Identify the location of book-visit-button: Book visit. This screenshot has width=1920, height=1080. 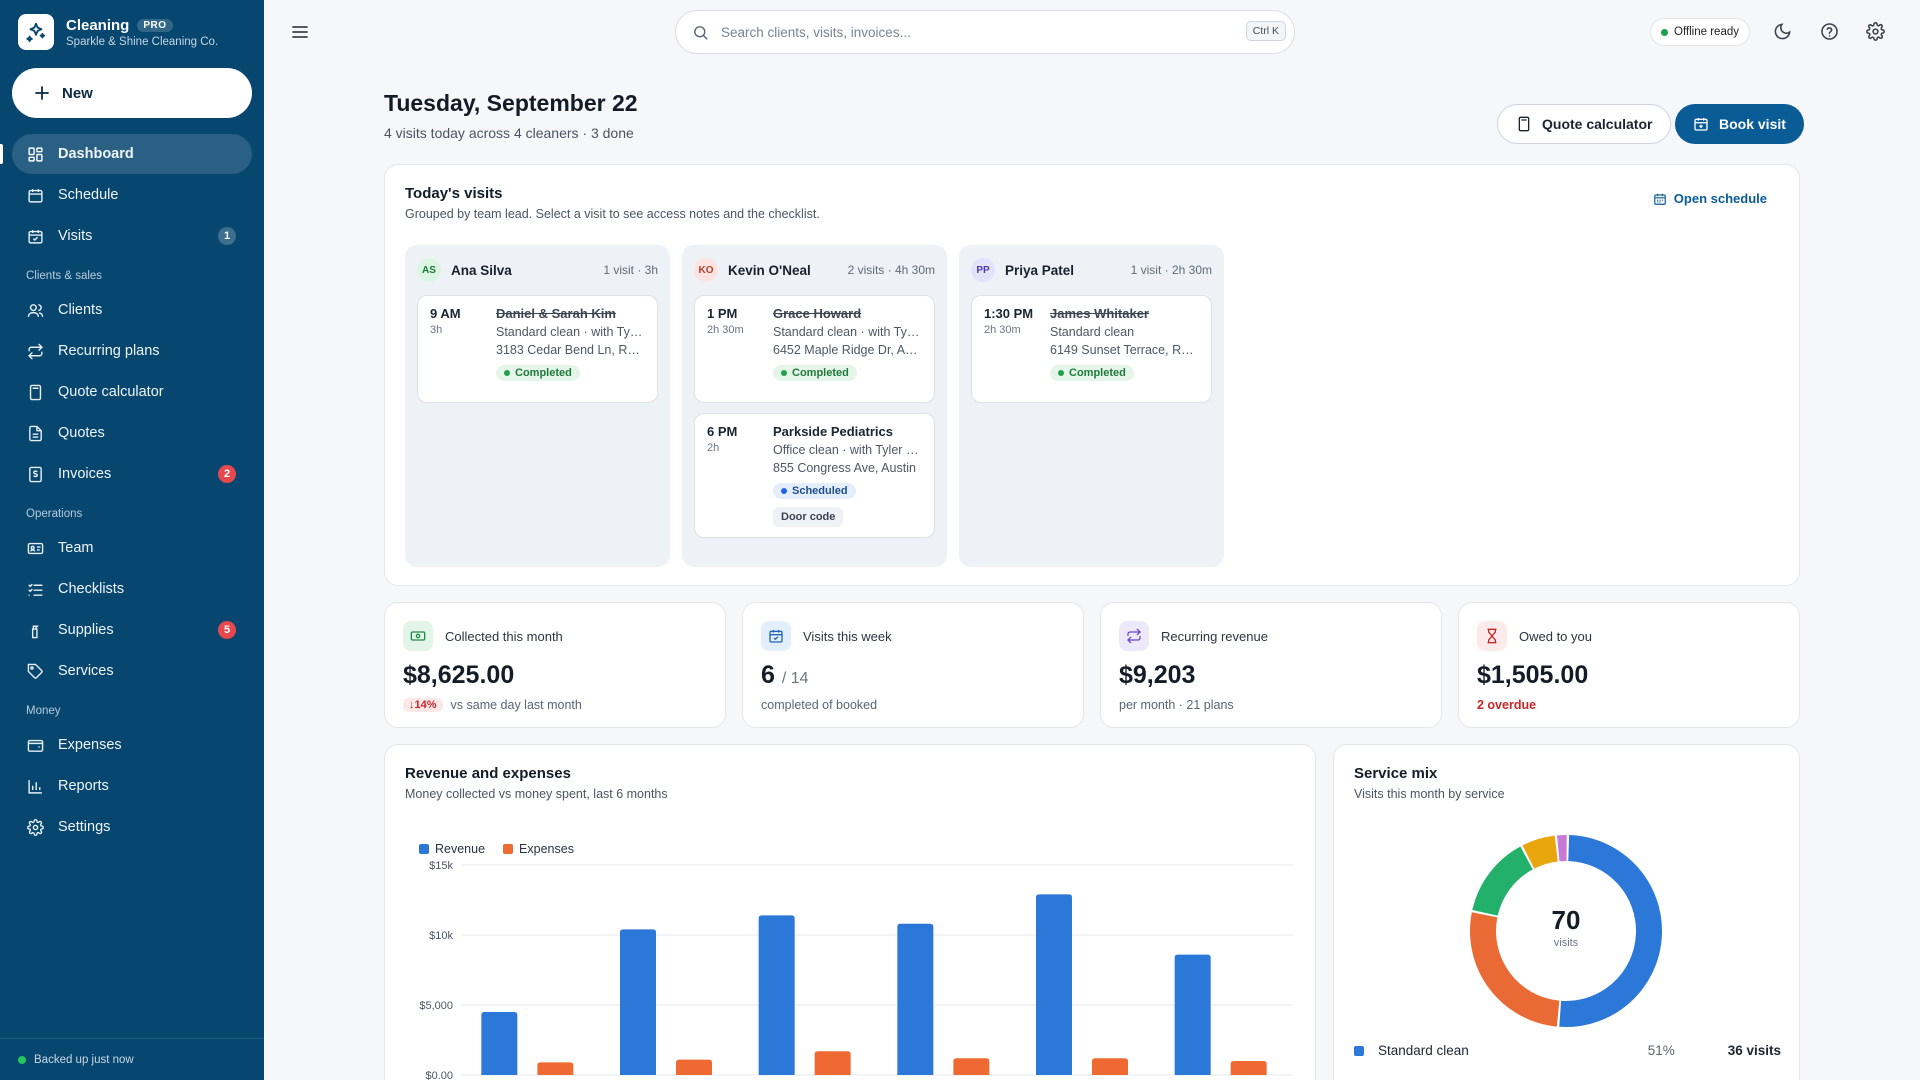
(1739, 124).